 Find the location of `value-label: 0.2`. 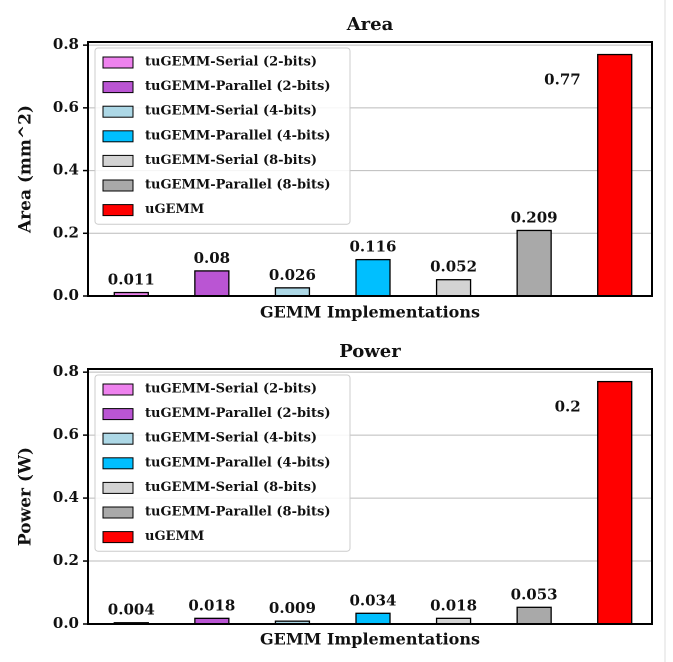

value-label: 0.2 is located at coordinates (568, 407).